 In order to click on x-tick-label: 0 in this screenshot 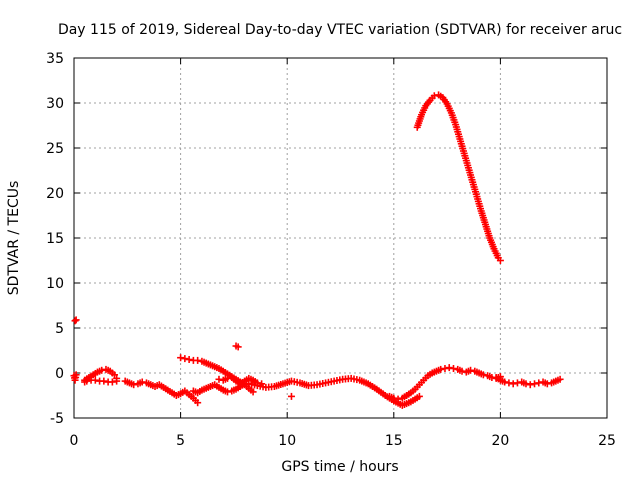, I will do `click(74, 441)`.